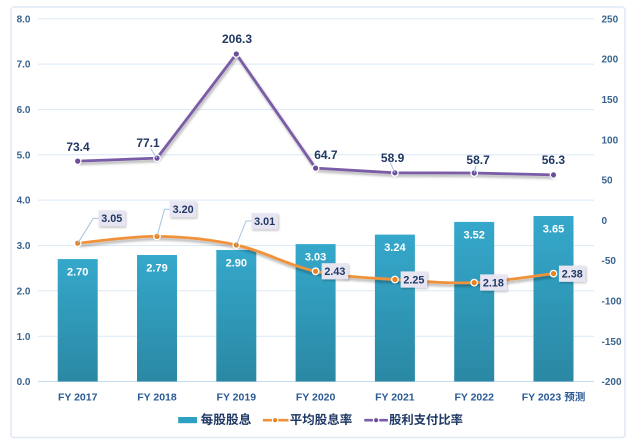  What do you see at coordinates (395, 398) in the screenshot?
I see `svg-text: FY 2021` at bounding box center [395, 398].